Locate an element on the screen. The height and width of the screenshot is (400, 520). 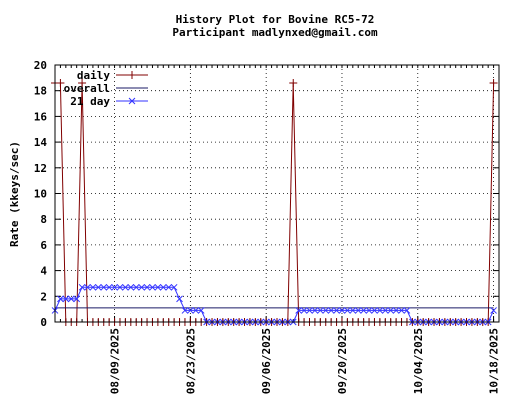
legend-label-daily: daily is located at coordinates (93, 75).